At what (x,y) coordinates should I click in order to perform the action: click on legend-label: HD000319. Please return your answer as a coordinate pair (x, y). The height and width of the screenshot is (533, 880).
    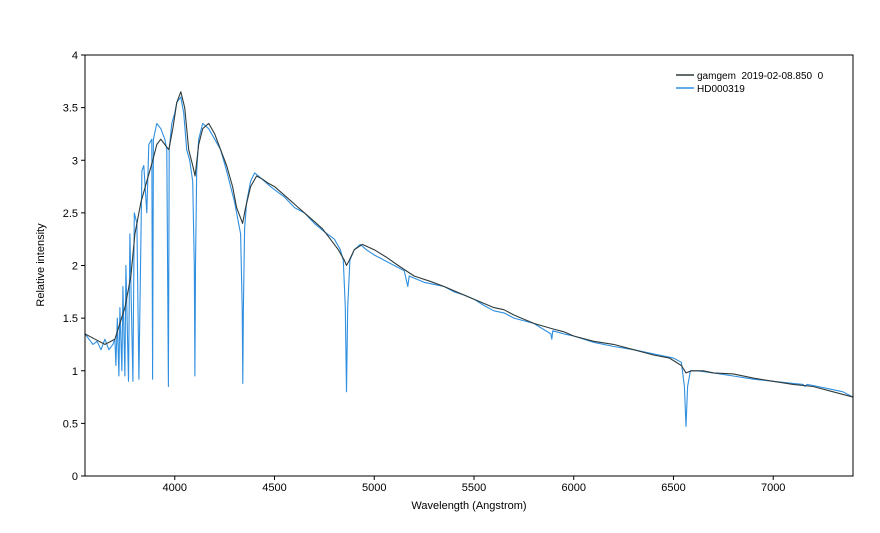
    Looking at the image, I should click on (721, 89).